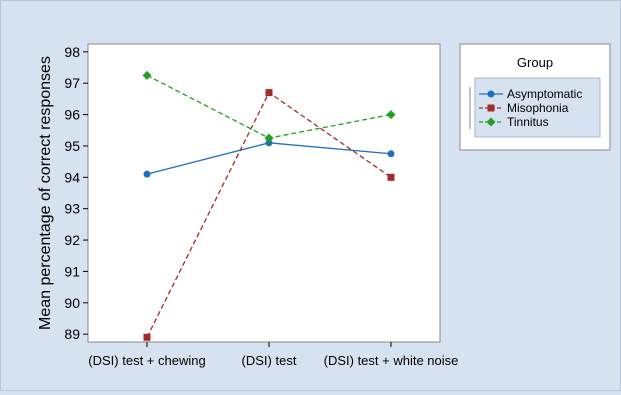 Image resolution: width=621 pixels, height=395 pixels. I want to click on legend-entries-box, so click(537, 107).